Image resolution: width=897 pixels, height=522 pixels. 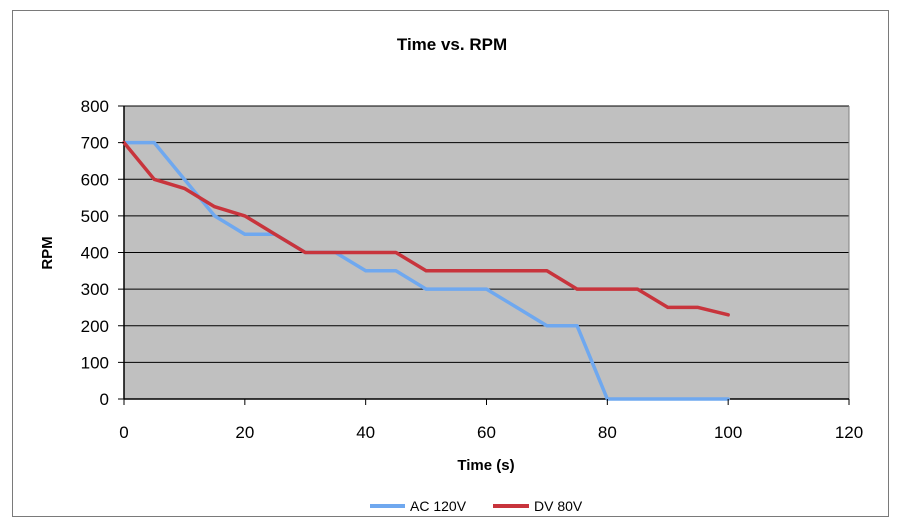 I want to click on x-tick-label: 20, so click(x=244, y=432).